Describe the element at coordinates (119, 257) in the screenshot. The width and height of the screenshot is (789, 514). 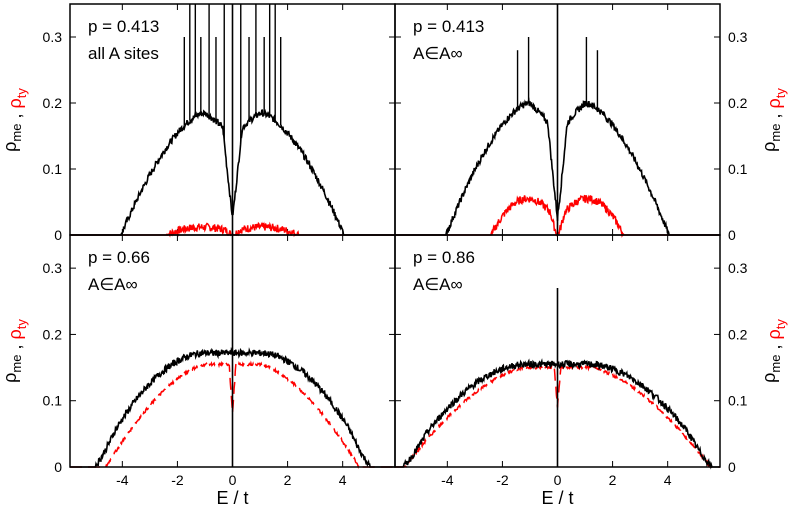
I see `panel-annotation: p = 0.66` at that location.